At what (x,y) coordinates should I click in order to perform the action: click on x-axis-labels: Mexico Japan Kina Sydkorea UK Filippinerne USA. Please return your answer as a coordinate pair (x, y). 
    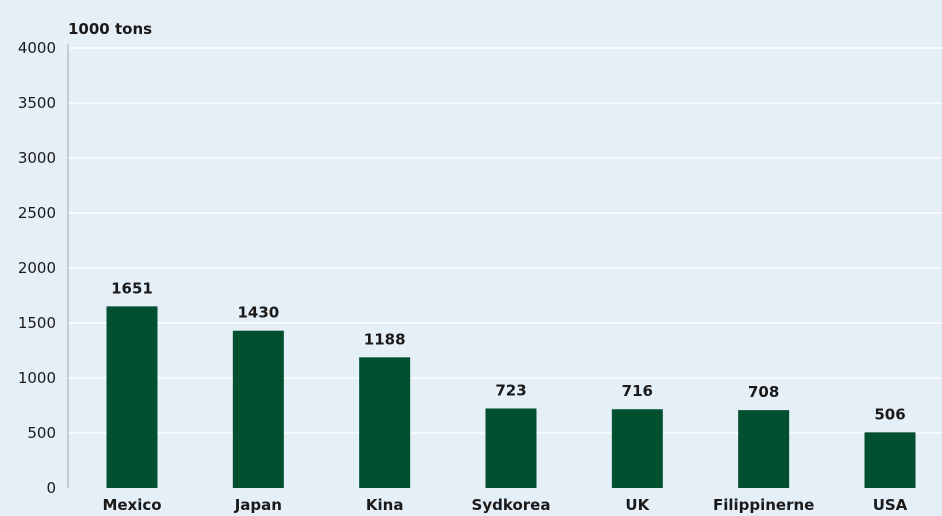
    Looking at the image, I should click on (504, 505).